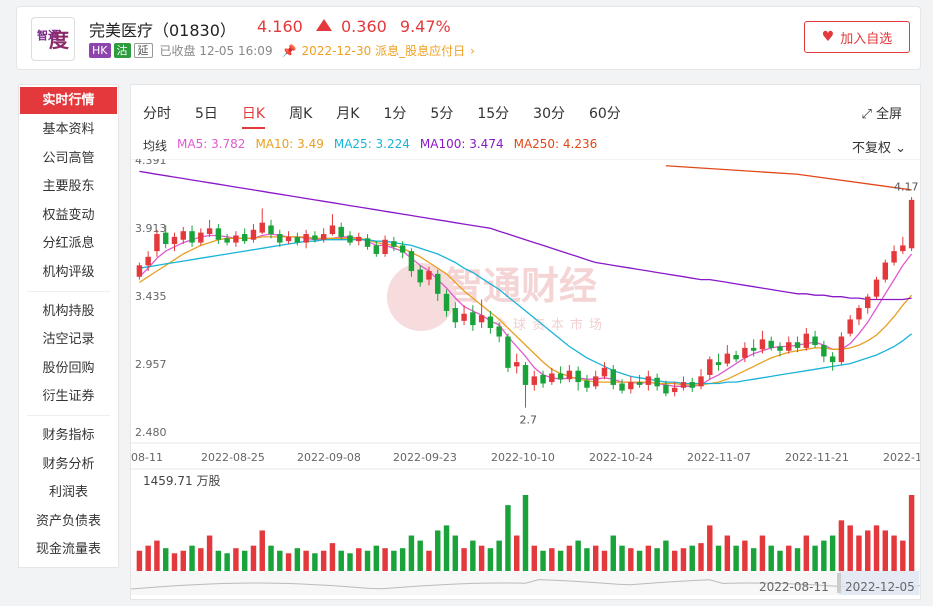 Image resolution: width=933 pixels, height=606 pixels. I want to click on sidebar-item-6: 机构评级, so click(68, 272).